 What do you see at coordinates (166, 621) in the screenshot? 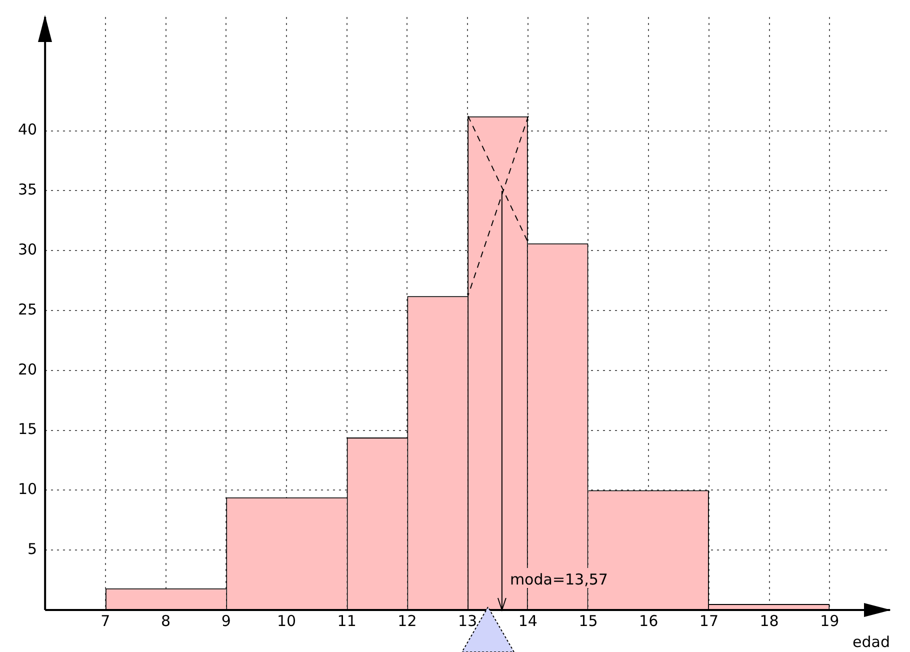
I see `x-tick-label: 8` at bounding box center [166, 621].